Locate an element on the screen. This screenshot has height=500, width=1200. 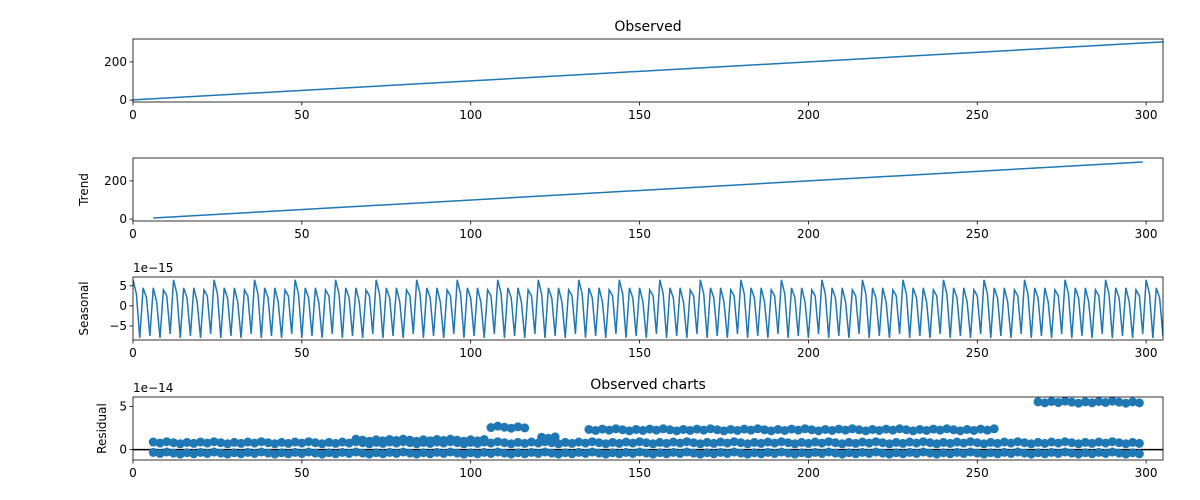
panel-title: Observed is located at coordinates (647, 27).